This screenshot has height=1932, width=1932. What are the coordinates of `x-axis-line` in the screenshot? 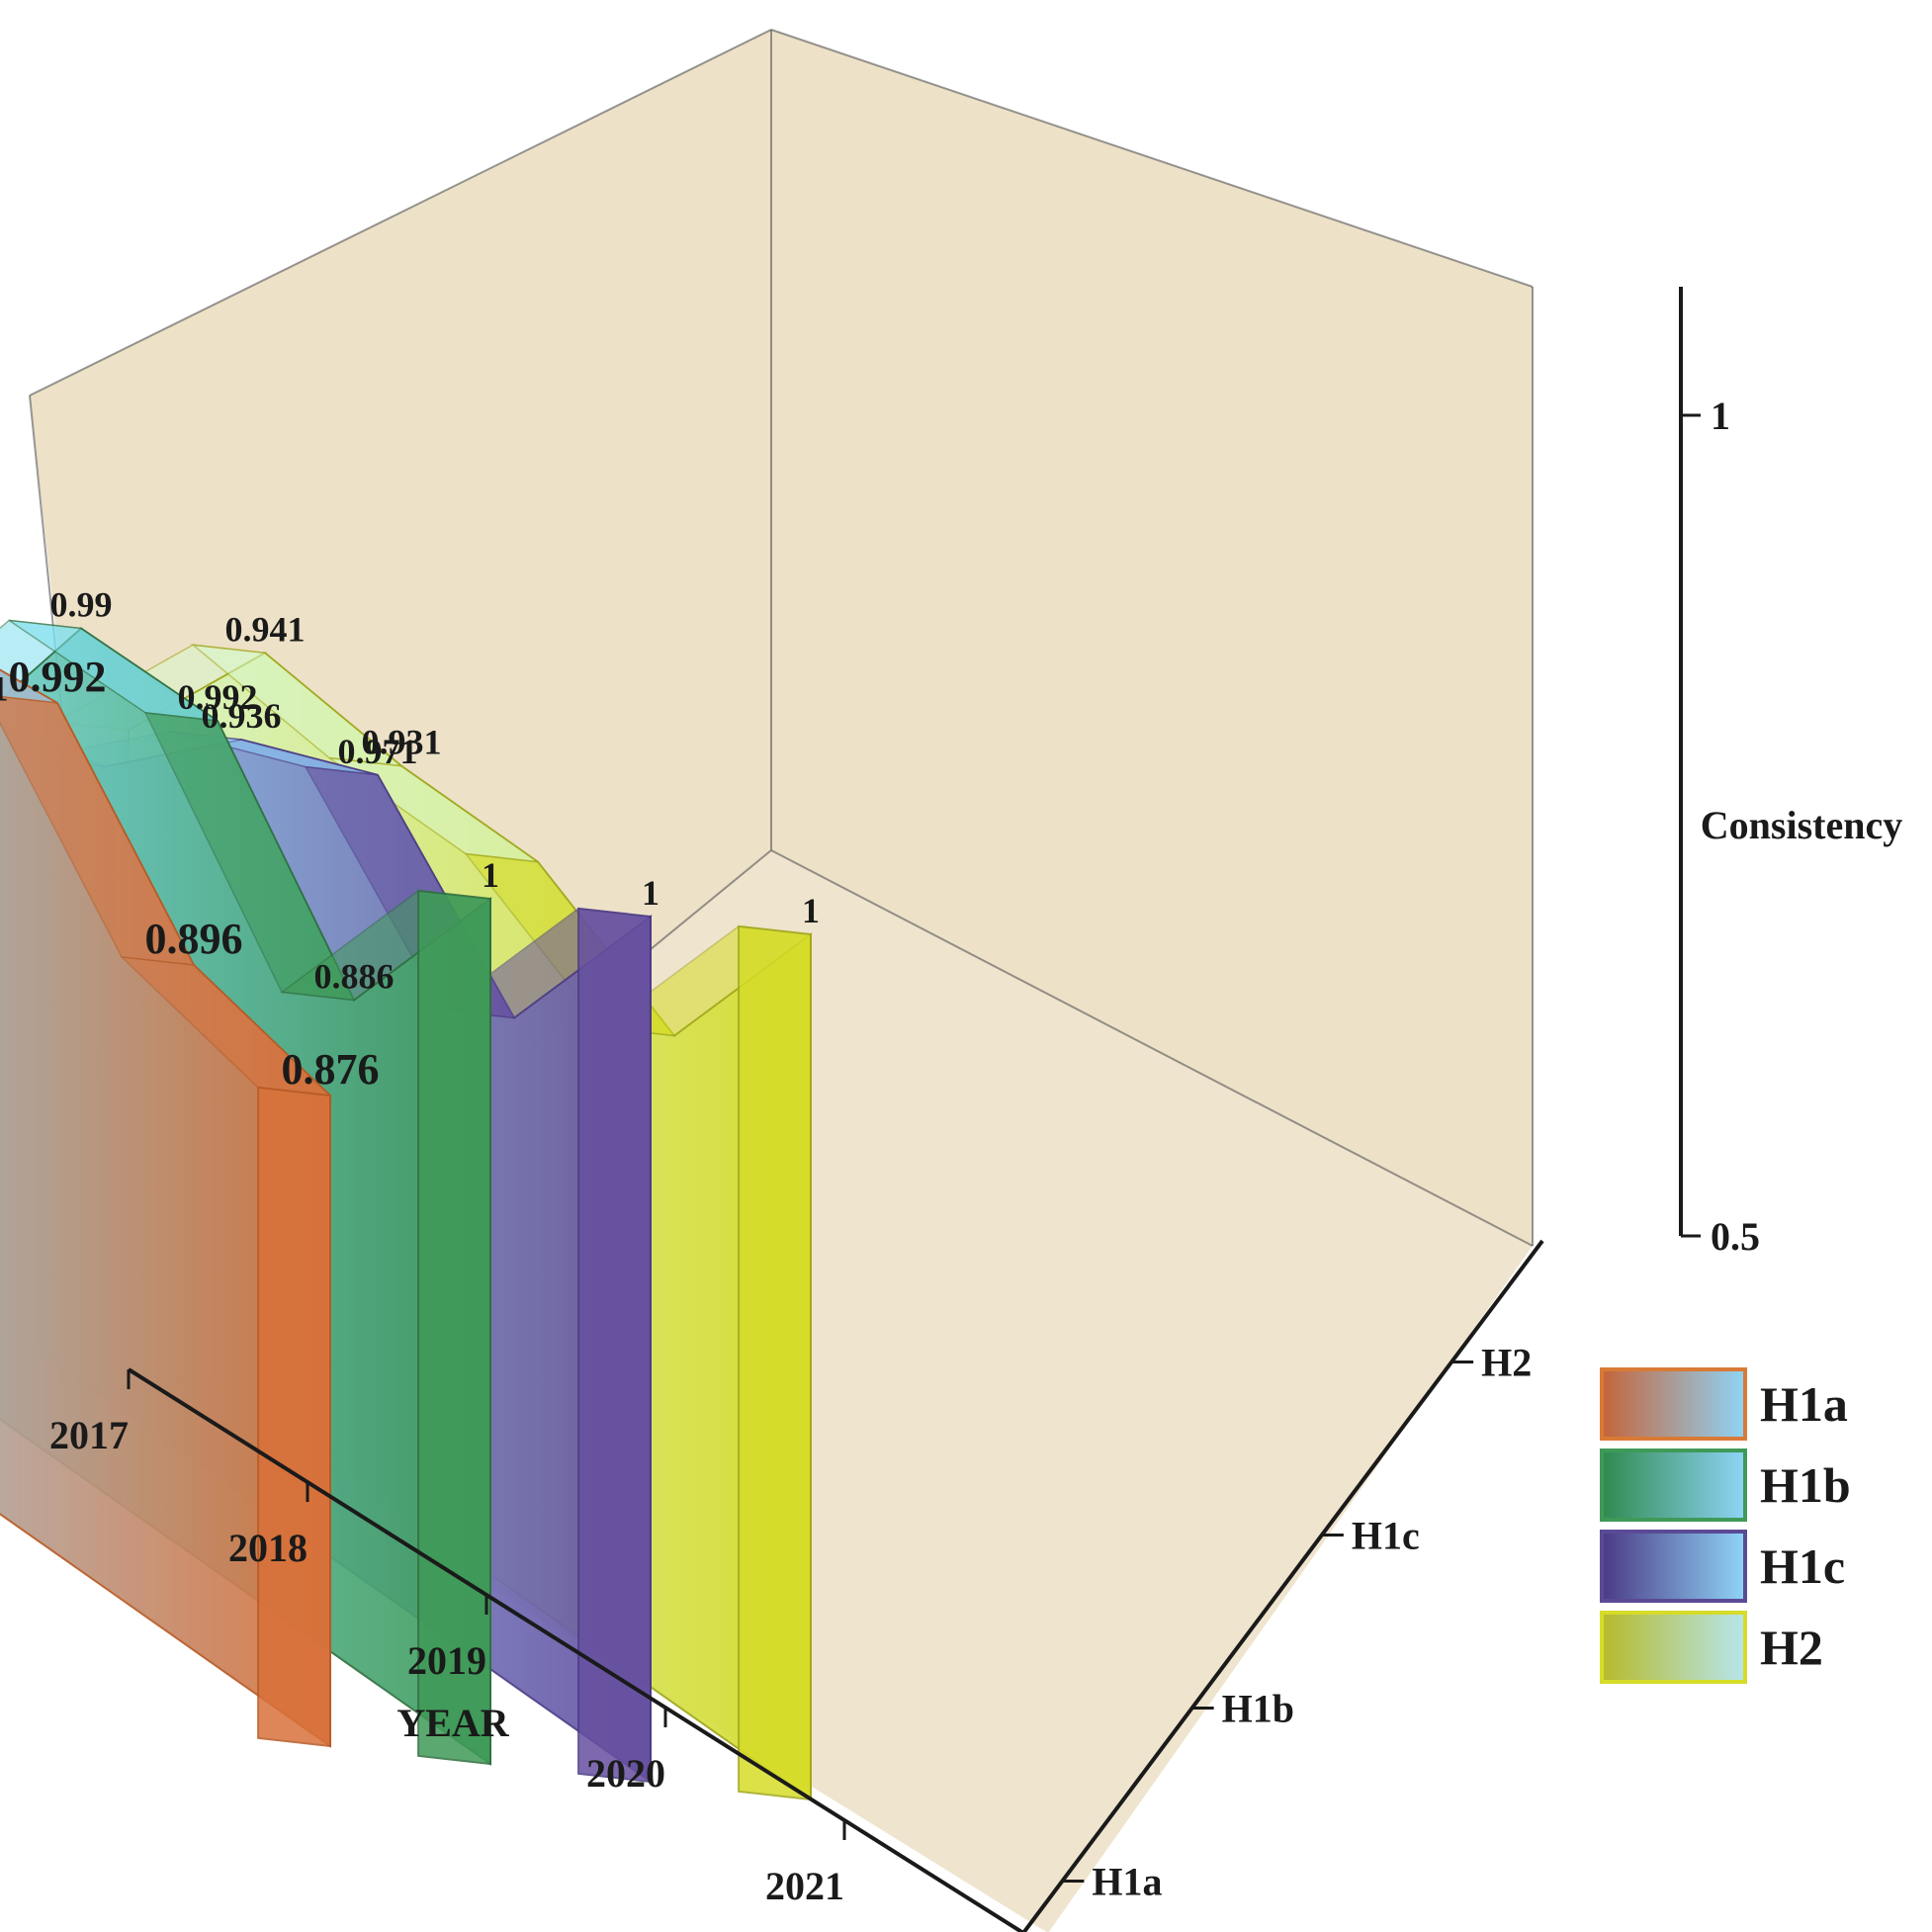 It's located at (576, 1649).